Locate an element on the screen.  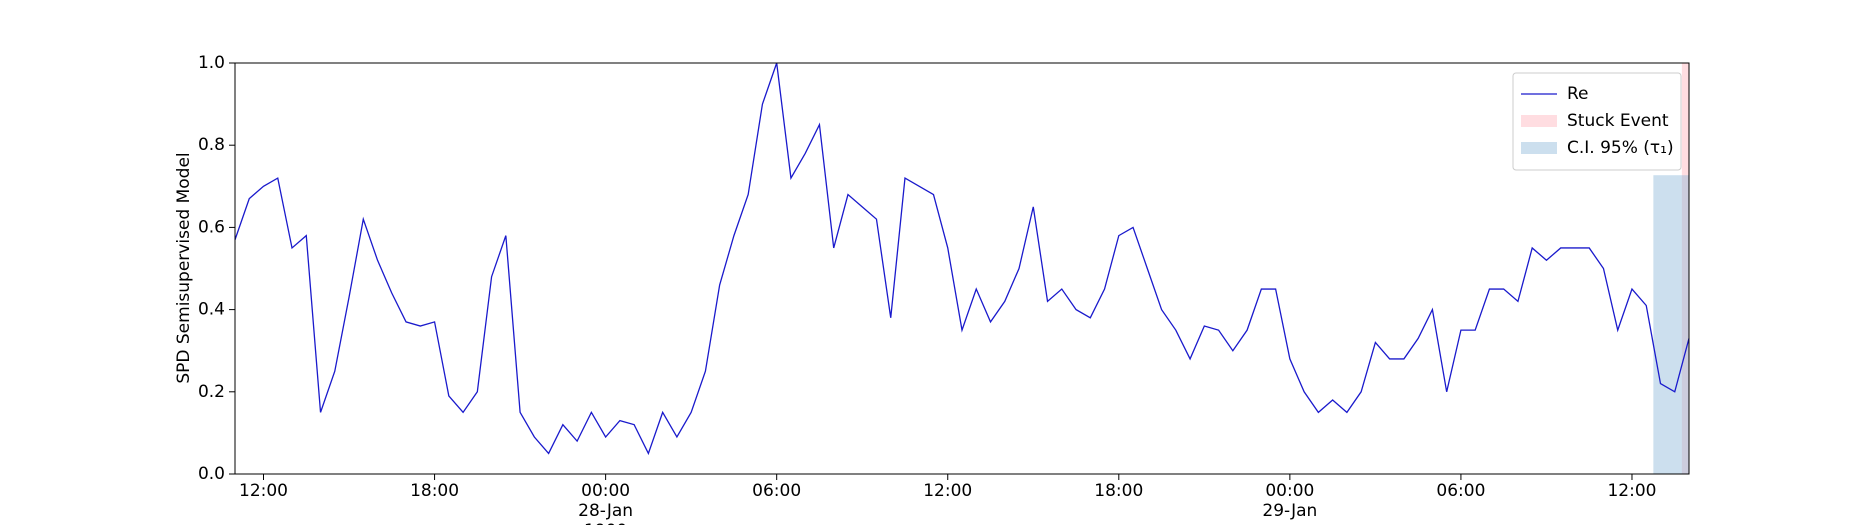
y-axis-label: SPD Semisupervised Model is located at coordinates (184, 267).